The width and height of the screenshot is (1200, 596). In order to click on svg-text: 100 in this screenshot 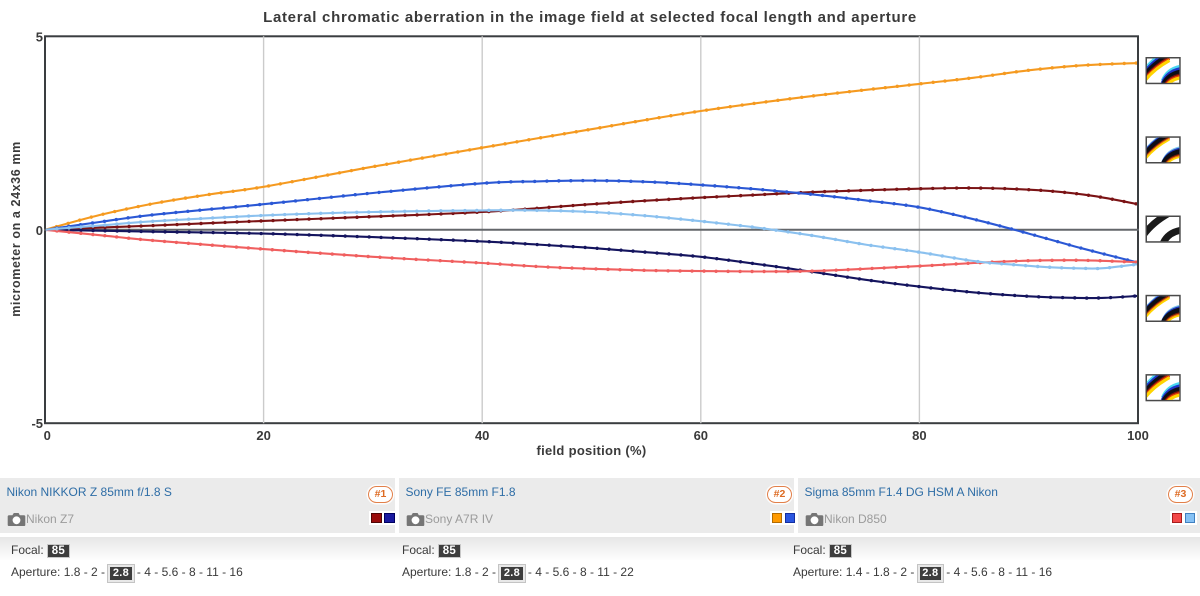, I will do `click(1138, 435)`.